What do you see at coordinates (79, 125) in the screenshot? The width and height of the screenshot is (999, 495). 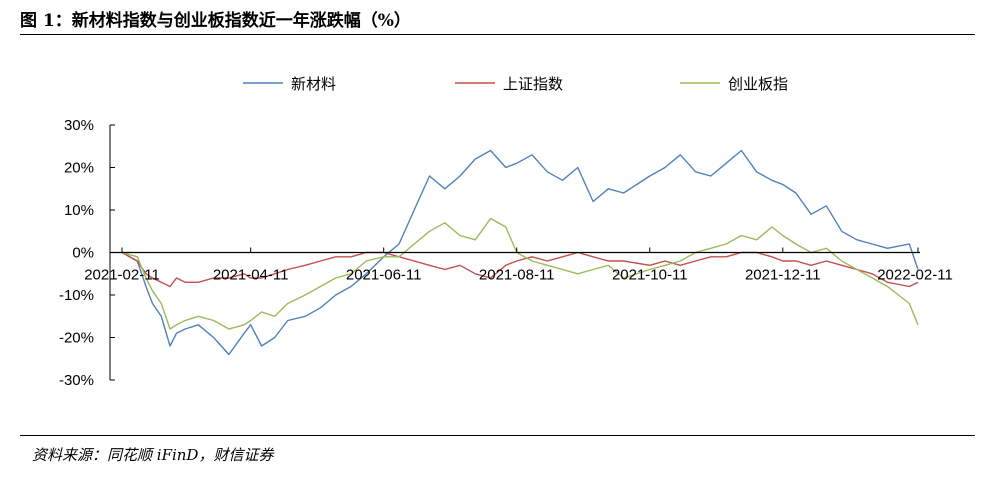 I see `y-tick-label: 30%` at bounding box center [79, 125].